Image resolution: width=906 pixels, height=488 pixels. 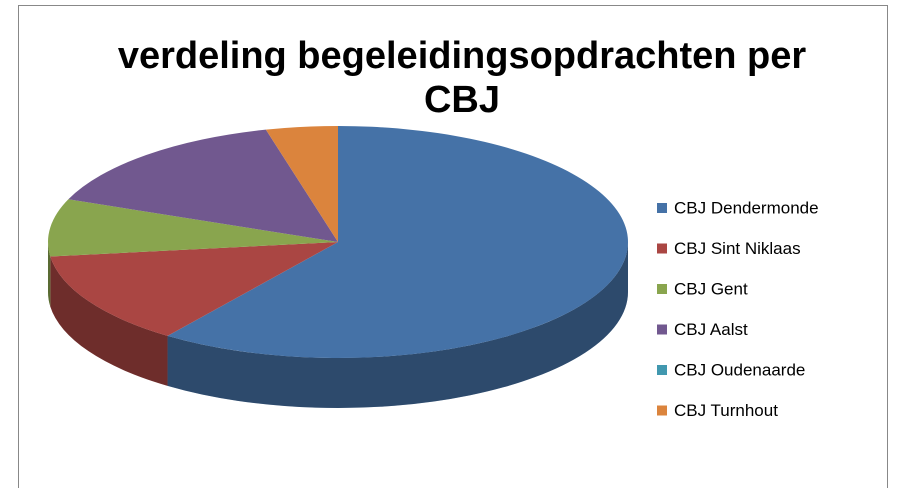 What do you see at coordinates (737, 248) in the screenshot?
I see `legend-label: CBJ Sint Niklaas` at bounding box center [737, 248].